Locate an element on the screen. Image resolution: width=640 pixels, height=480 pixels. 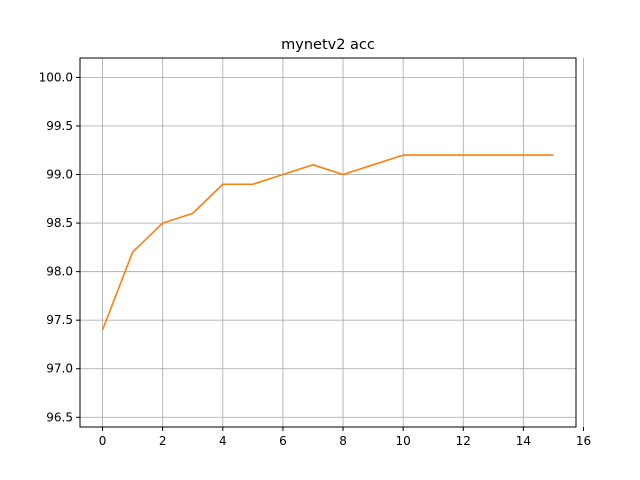
chart-title: mynetv2 acc is located at coordinates (328, 45).